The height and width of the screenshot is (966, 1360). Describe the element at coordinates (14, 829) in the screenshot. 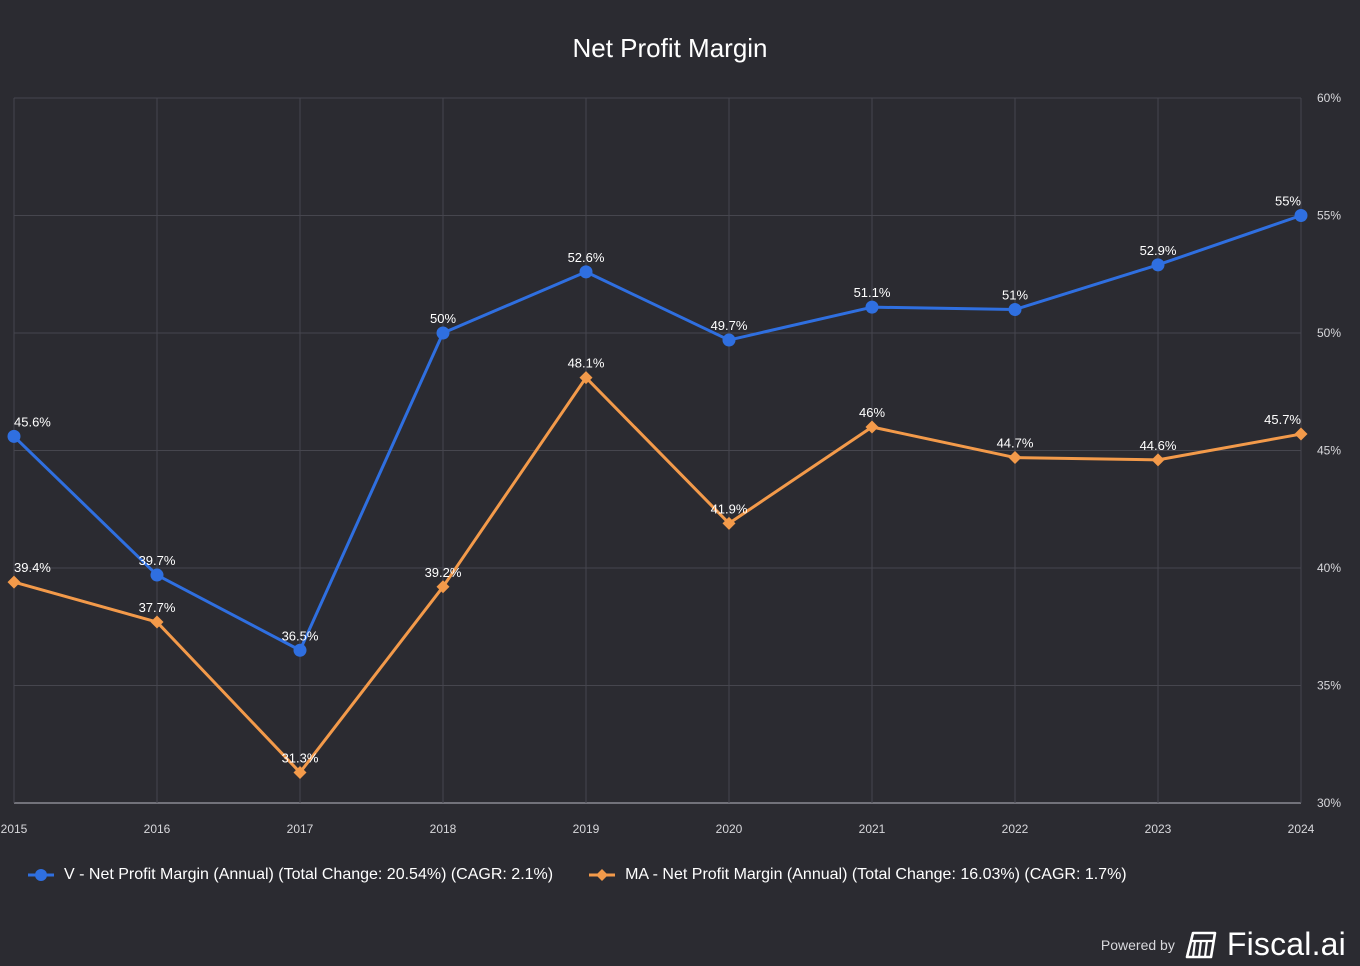

I see `x-tick-label: 2015` at that location.